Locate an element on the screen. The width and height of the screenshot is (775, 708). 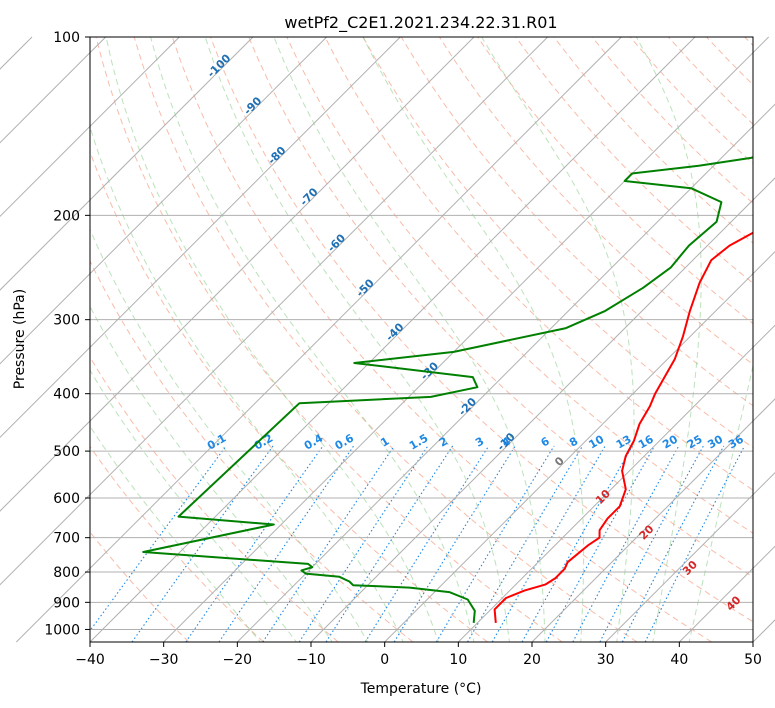
y-tick-label: 700 is located at coordinates (66, 539).